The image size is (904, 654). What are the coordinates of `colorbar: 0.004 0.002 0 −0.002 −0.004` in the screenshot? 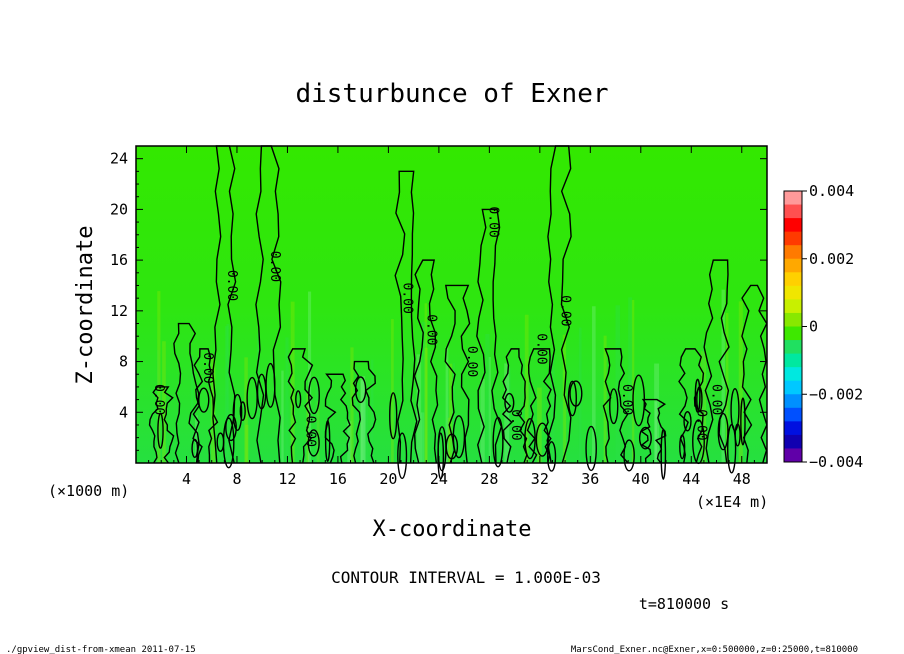 It's located at (823, 326).